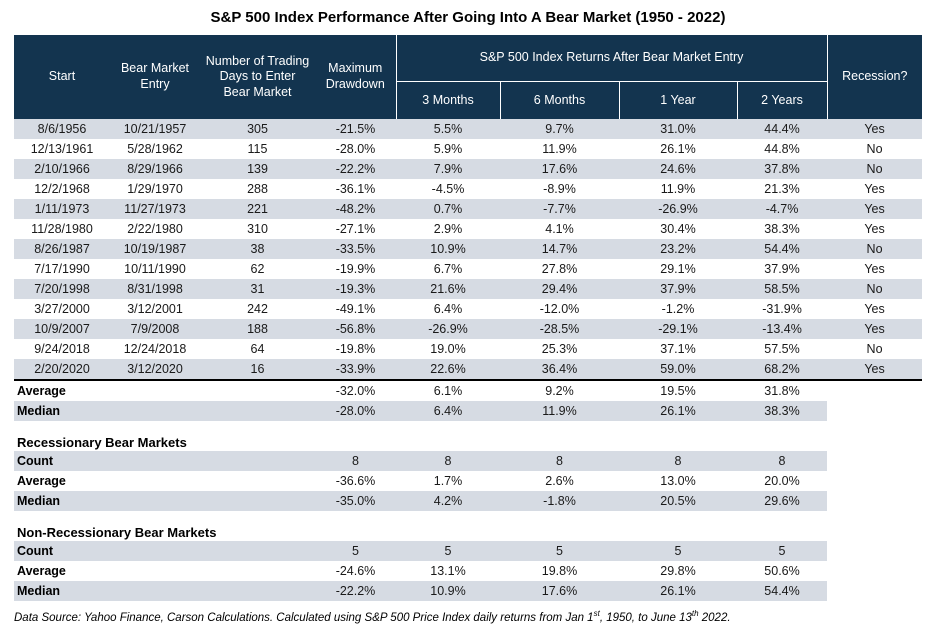 The width and height of the screenshot is (936, 624). Describe the element at coordinates (559, 369) in the screenshot. I see `table-cell: 36.4%` at that location.